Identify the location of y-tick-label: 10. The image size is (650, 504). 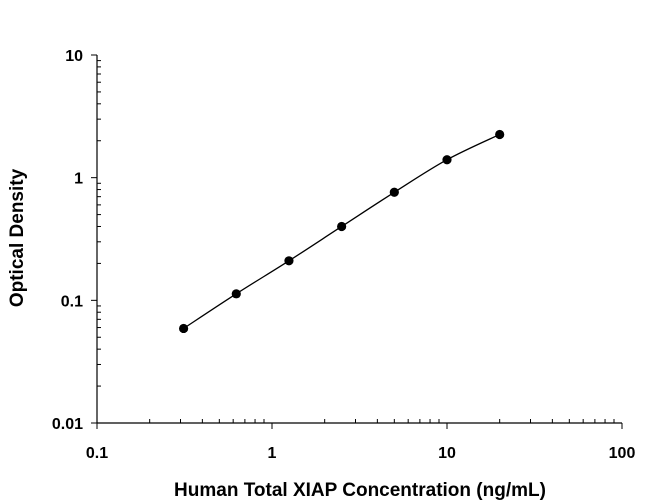
(74, 56).